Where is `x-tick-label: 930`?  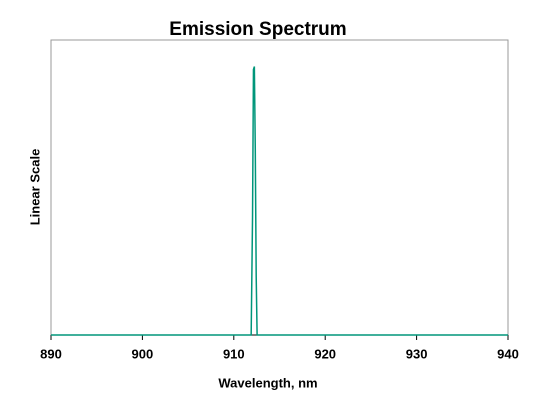
x-tick-label: 930 is located at coordinates (417, 353).